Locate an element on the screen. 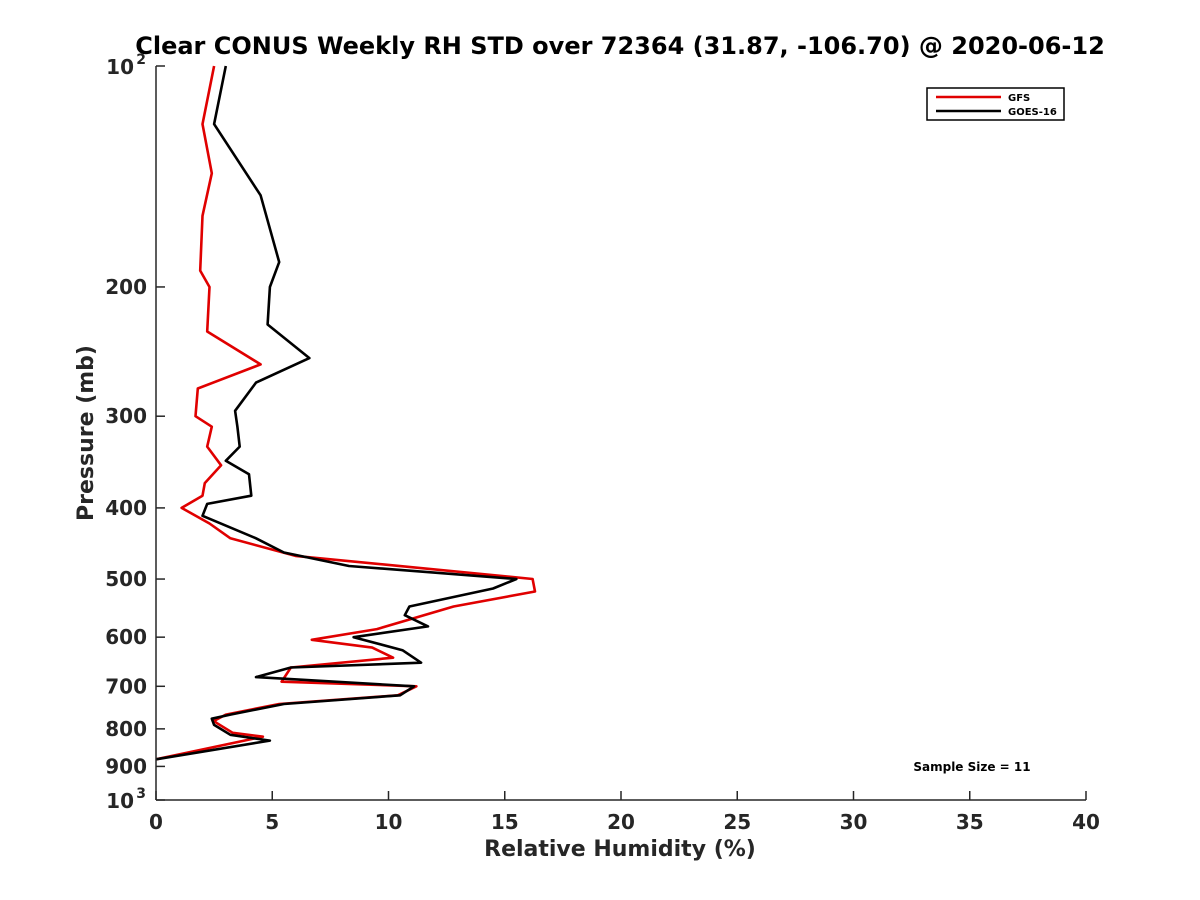 This screenshot has width=1200, height=900. legend: GFS GOES-16 is located at coordinates (995, 104).